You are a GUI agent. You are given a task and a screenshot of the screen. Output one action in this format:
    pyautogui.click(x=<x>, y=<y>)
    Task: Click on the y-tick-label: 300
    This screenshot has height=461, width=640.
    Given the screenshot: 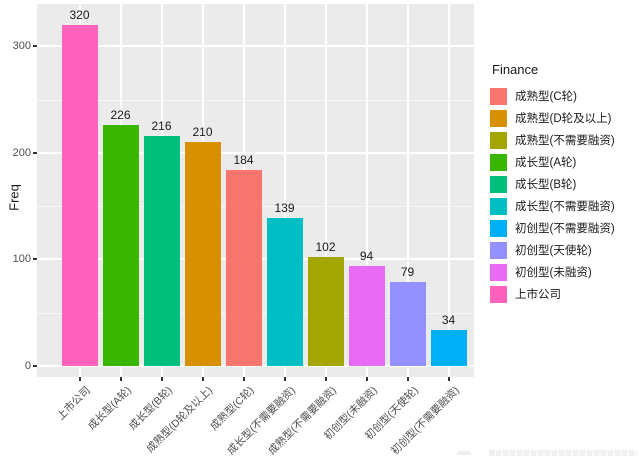 What is the action you would take?
    pyautogui.click(x=21, y=46)
    